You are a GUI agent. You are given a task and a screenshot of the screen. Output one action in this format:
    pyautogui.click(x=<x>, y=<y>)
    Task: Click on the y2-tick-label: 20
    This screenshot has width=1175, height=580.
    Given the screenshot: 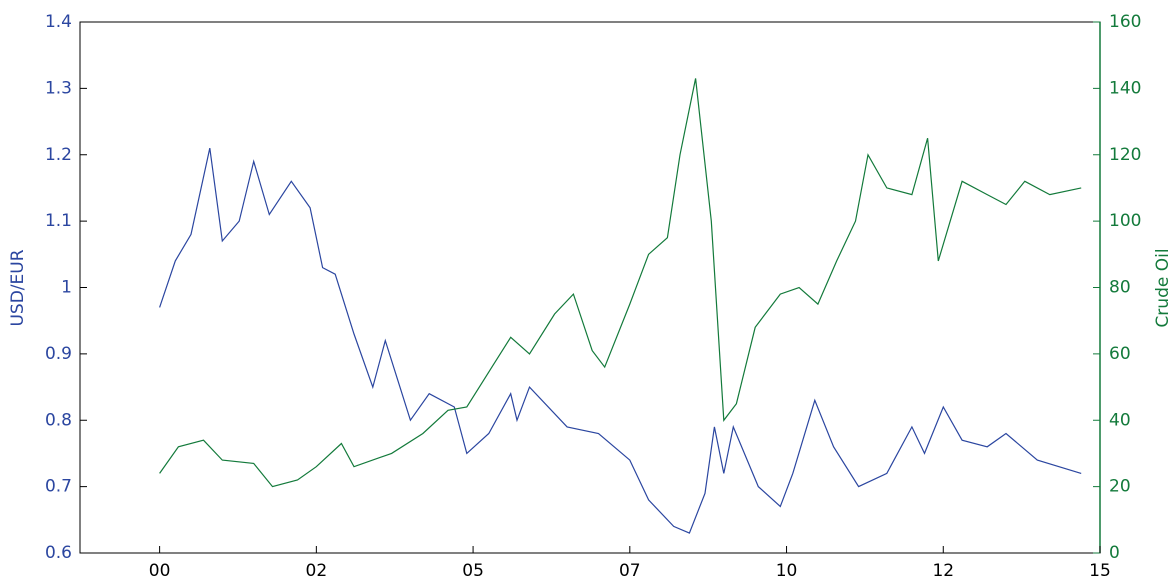 What is the action you would take?
    pyautogui.click(x=1120, y=487)
    